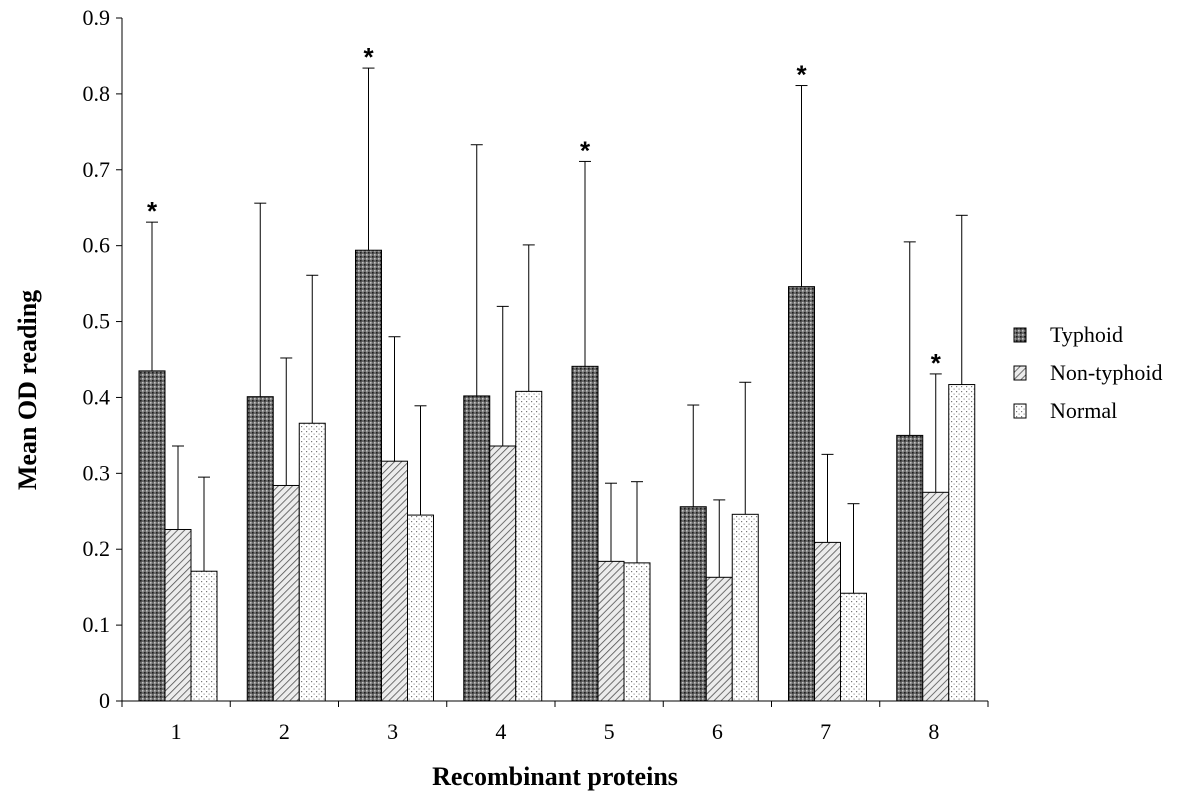  Describe the element at coordinates (97, 245) in the screenshot. I see `y-tick-label: 0.6` at that location.